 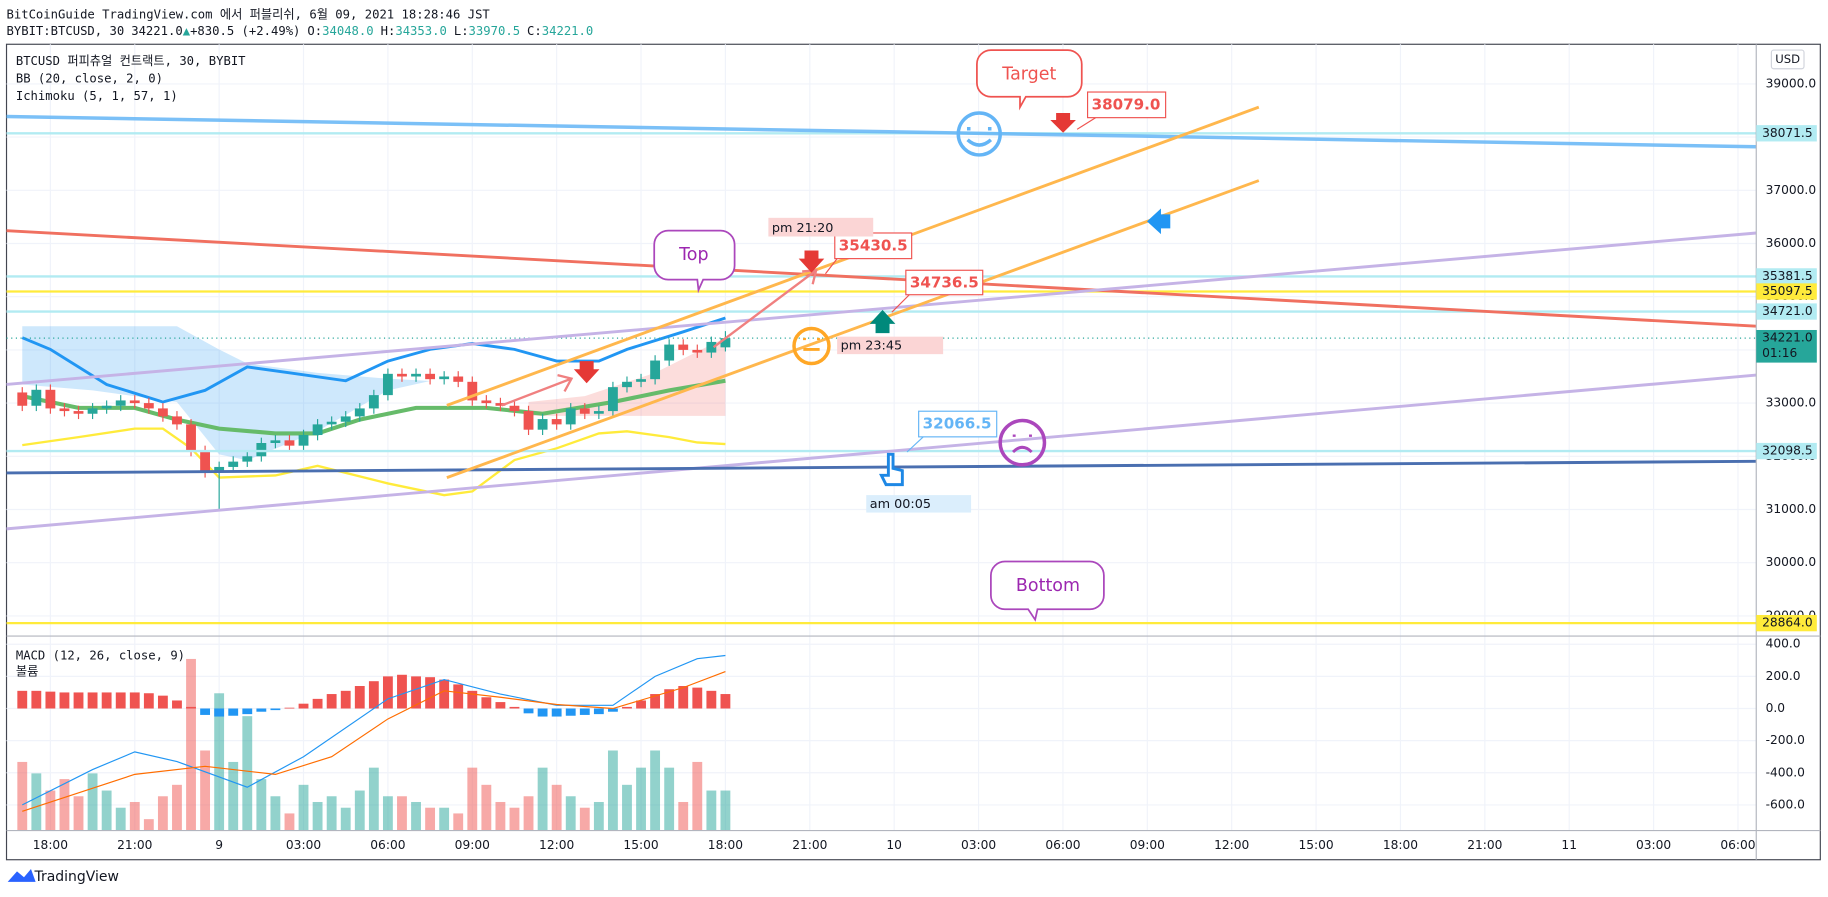 What do you see at coordinates (811, 344) in the screenshot?
I see `neutral-face` at bounding box center [811, 344].